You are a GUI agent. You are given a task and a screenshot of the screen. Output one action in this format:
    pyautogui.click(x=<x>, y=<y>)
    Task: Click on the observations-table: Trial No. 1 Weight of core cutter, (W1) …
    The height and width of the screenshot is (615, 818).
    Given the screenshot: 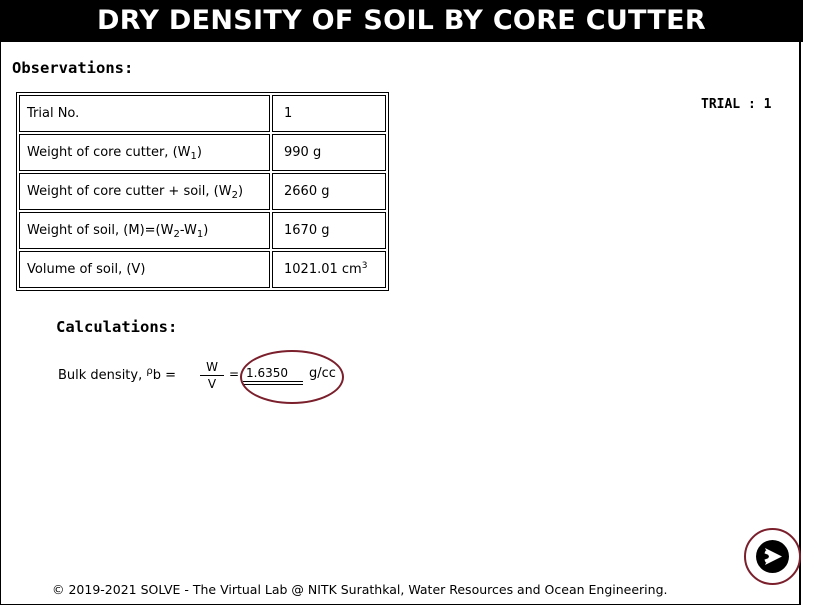 What is the action you would take?
    pyautogui.click(x=202, y=191)
    